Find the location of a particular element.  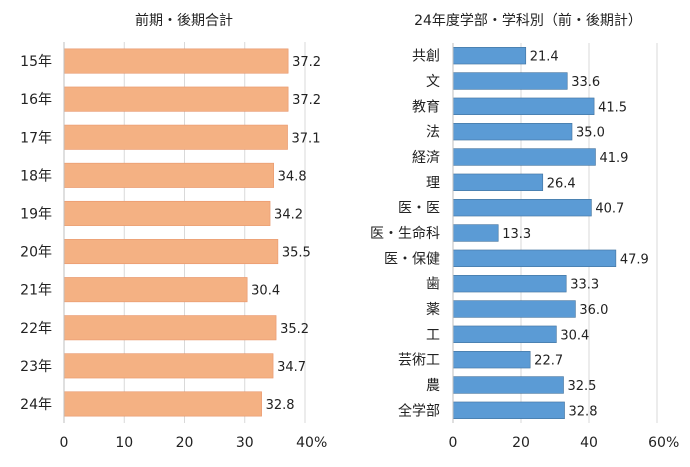

chart-title: 前期・後期合計 is located at coordinates (184, 20).